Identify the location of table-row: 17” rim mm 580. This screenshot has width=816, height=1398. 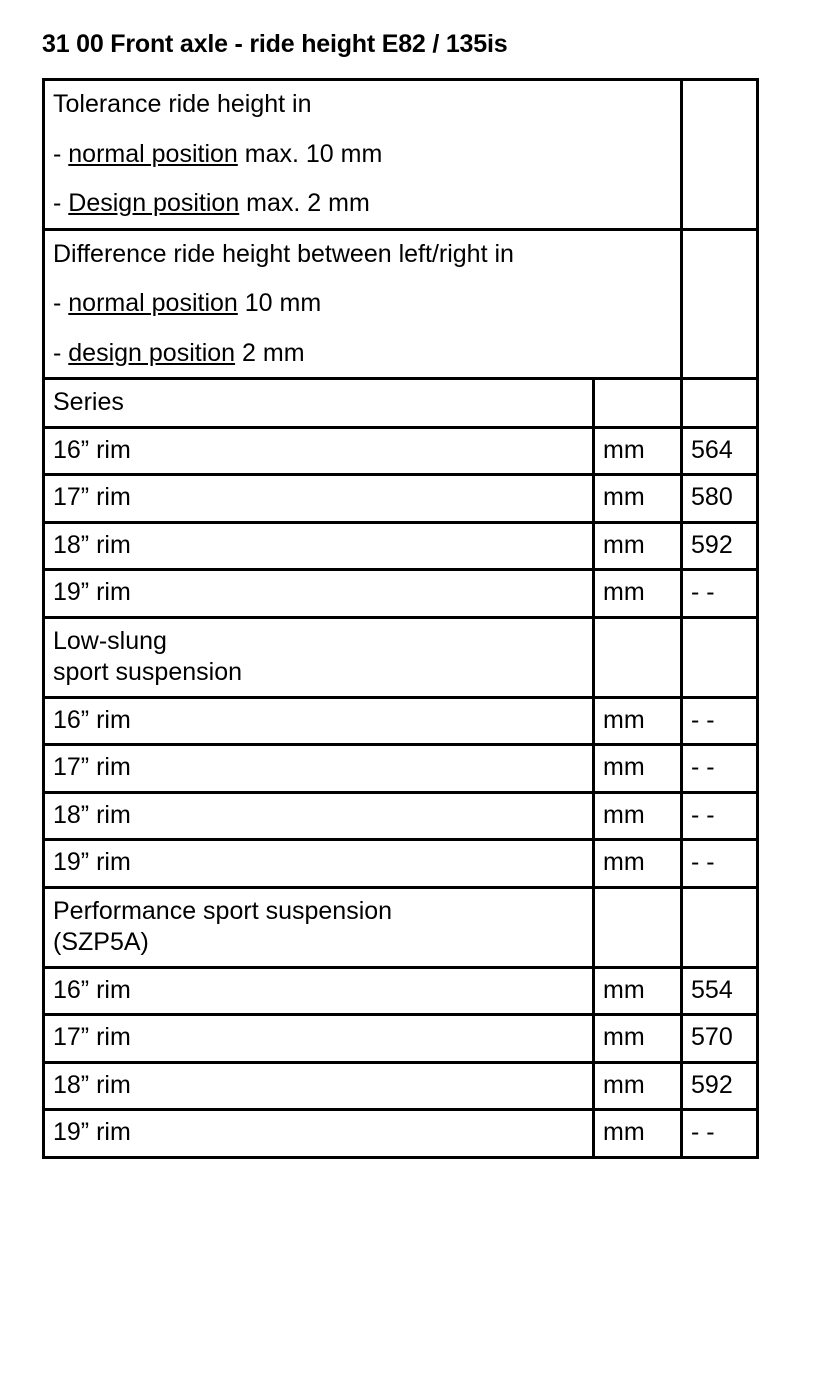
(401, 498).